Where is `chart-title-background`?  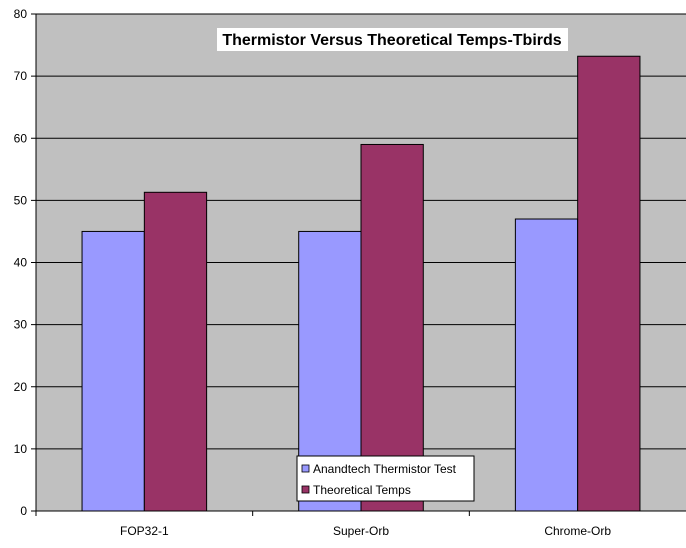 chart-title-background is located at coordinates (392, 39).